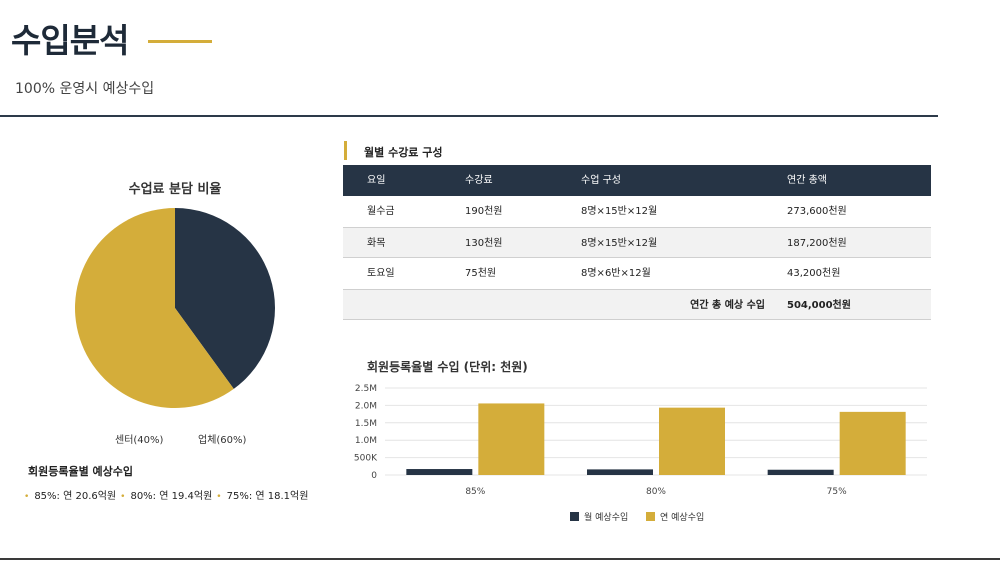 This screenshot has height=561, width=1000. What do you see at coordinates (381, 273) in the screenshot?
I see `table-cell: 토요일` at bounding box center [381, 273].